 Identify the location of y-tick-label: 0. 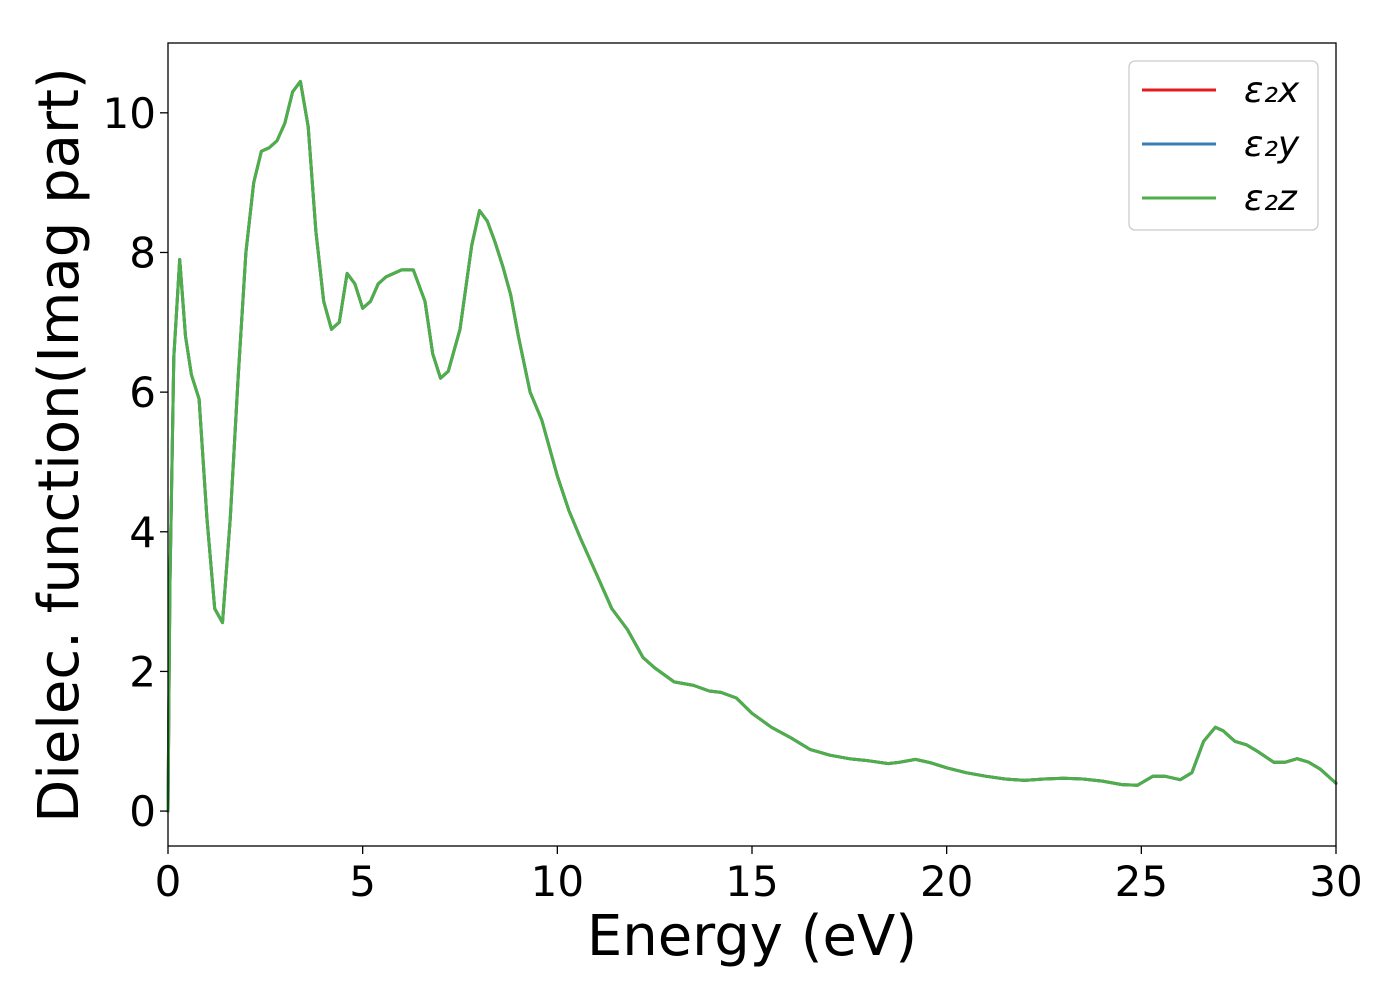
(142, 811).